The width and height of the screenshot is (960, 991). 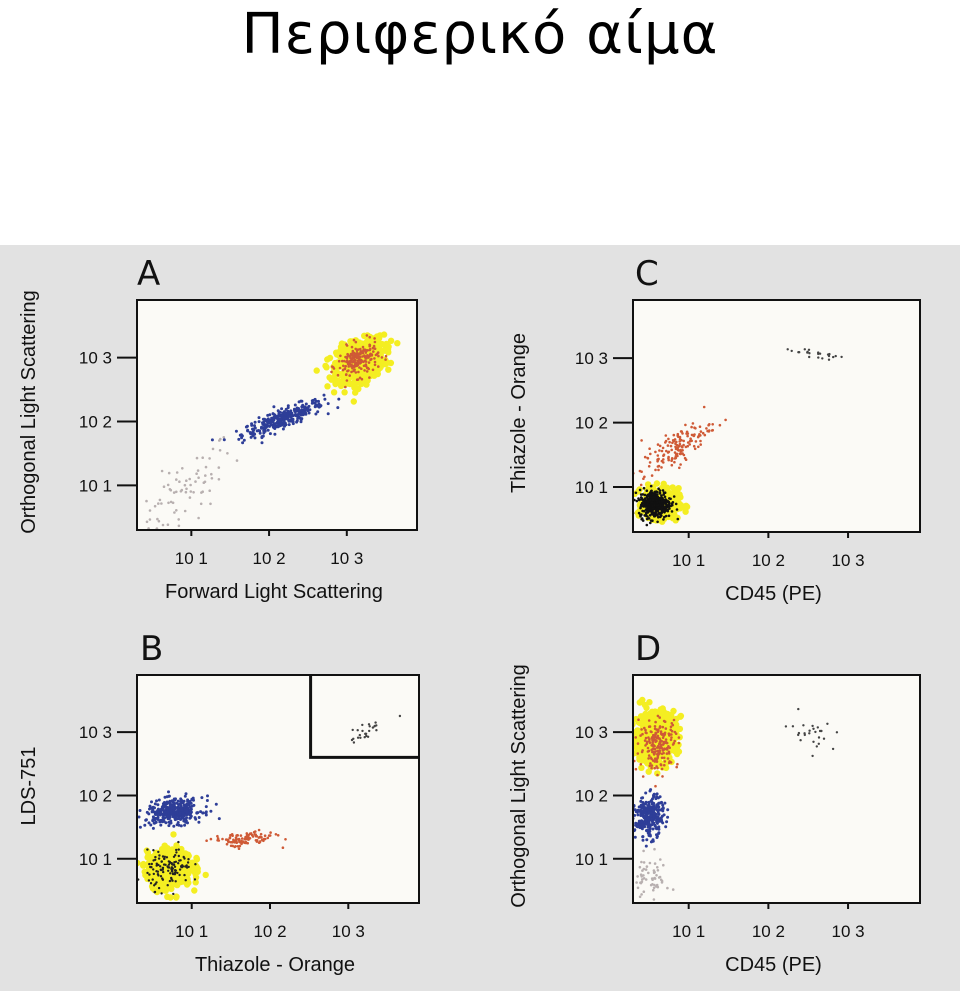 What do you see at coordinates (847, 560) in the screenshot?
I see `x-tick-label: 10 3` at bounding box center [847, 560].